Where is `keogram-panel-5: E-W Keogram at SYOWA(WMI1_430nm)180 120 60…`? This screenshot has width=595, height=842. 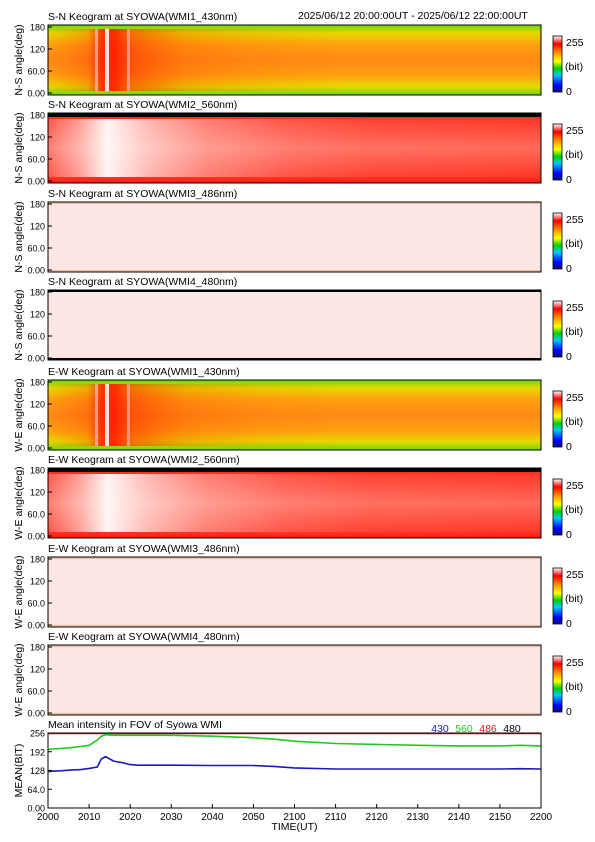 keogram-panel-5: E-W Keogram at SYOWA(WMI1_430nm)180 120 60… is located at coordinates (298, 410).